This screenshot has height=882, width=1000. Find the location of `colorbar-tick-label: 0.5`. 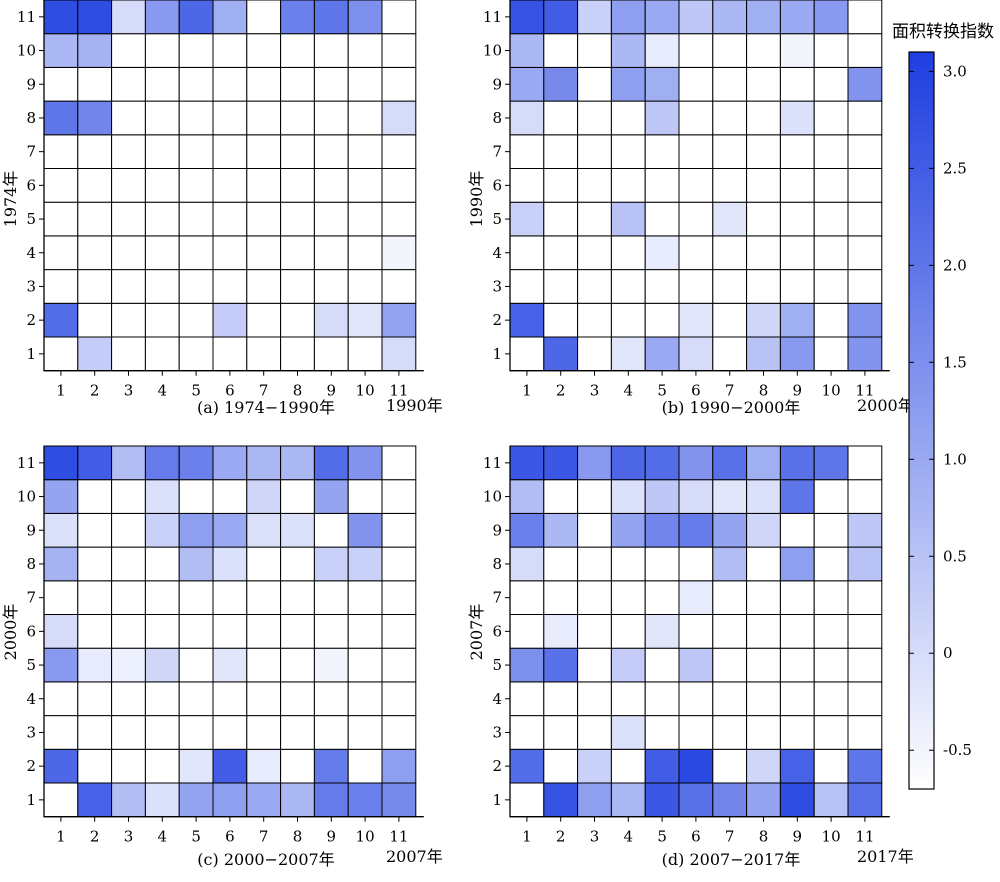

colorbar-tick-label: 0.5 is located at coordinates (955, 556).